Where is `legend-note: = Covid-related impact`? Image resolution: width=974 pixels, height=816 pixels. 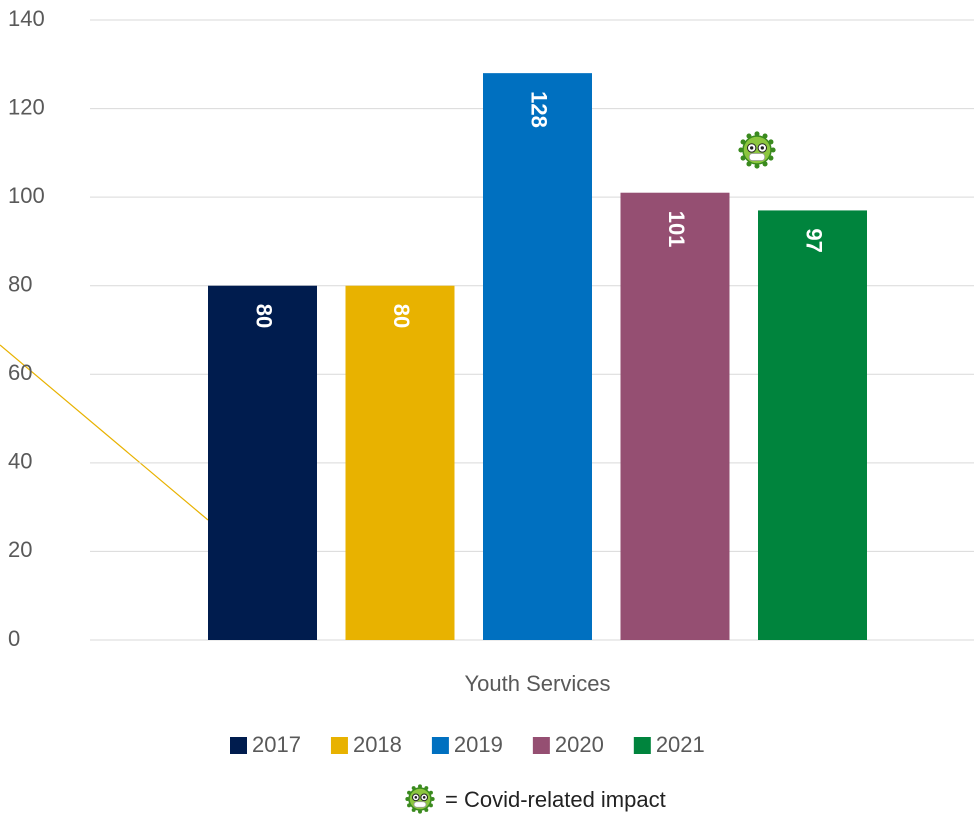 legend-note: = Covid-related impact is located at coordinates (555, 799).